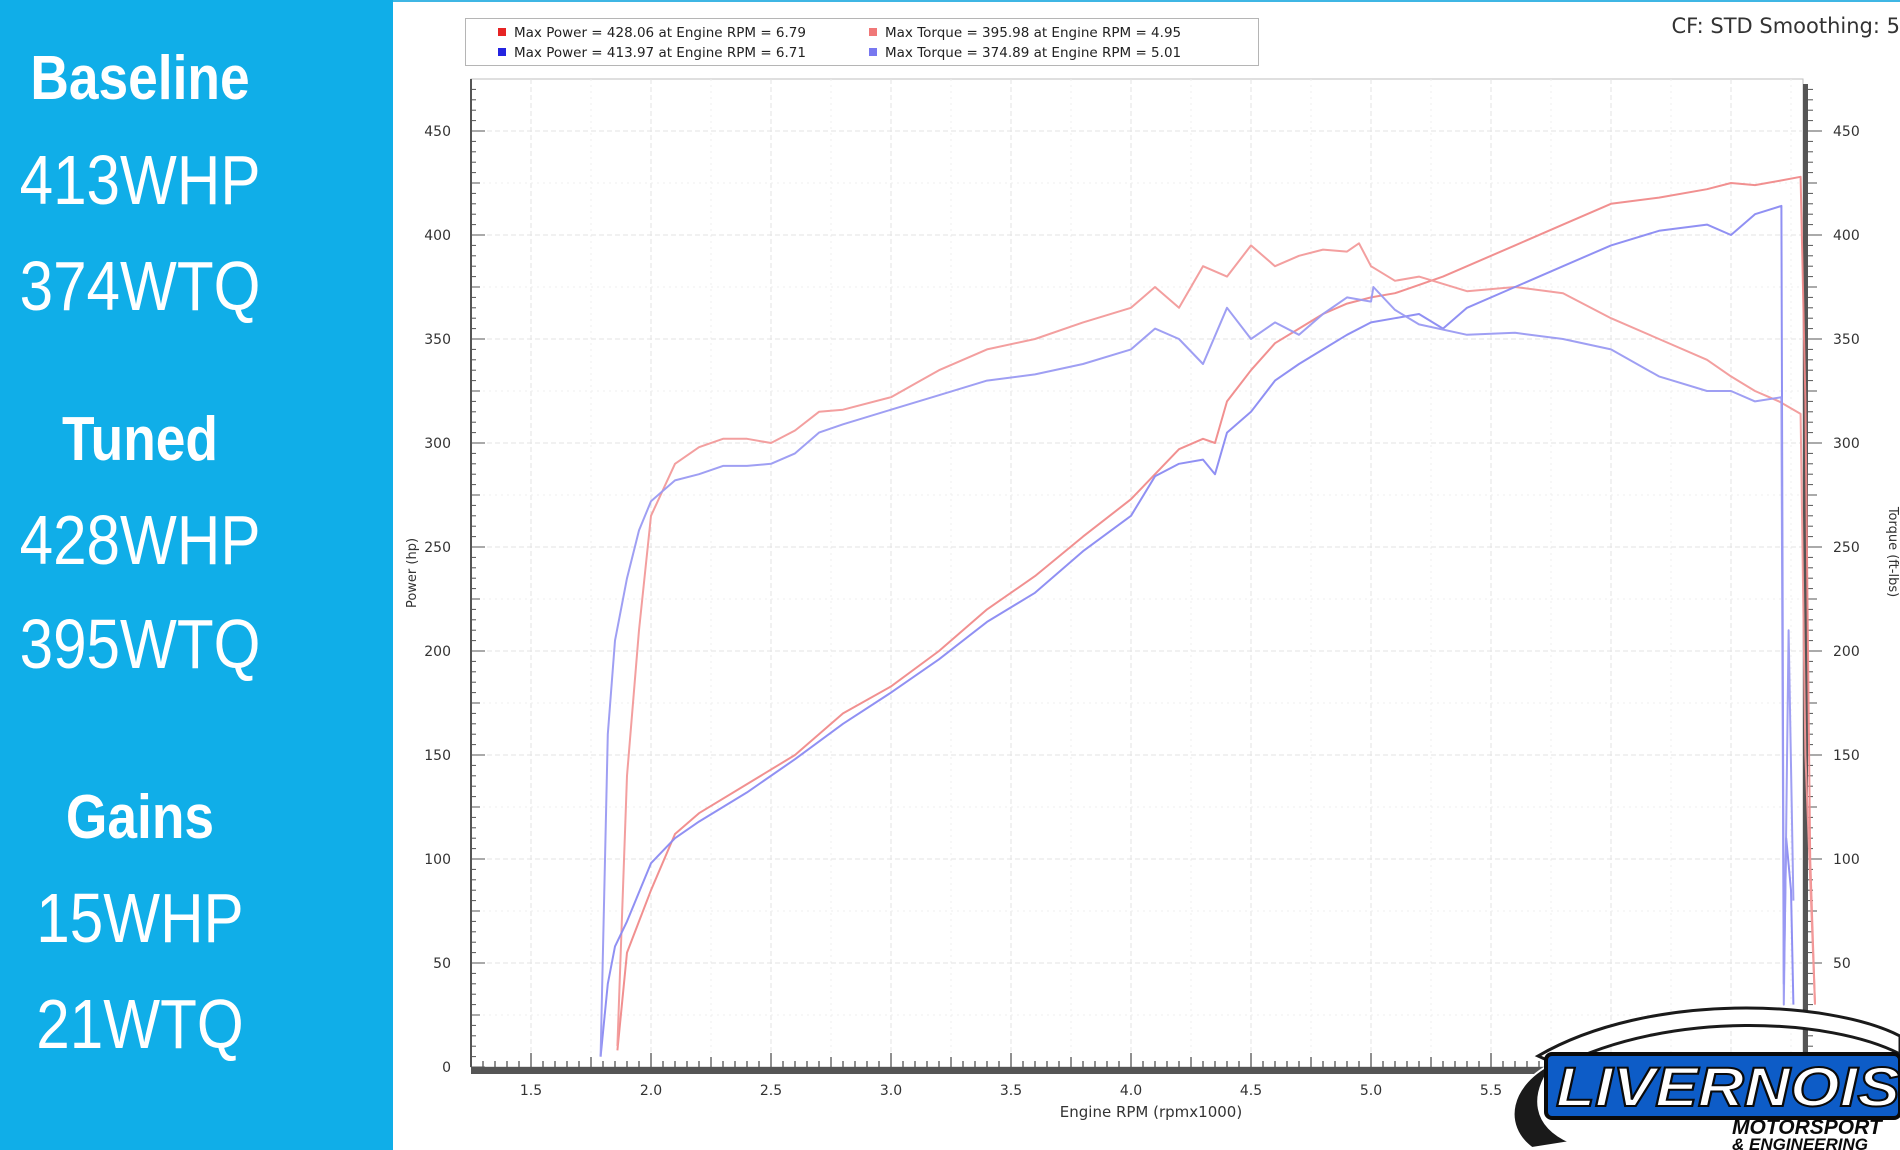  Describe the element at coordinates (1728, 1086) in the screenshot. I see `logo-text-main: LIVERNOIS` at that location.